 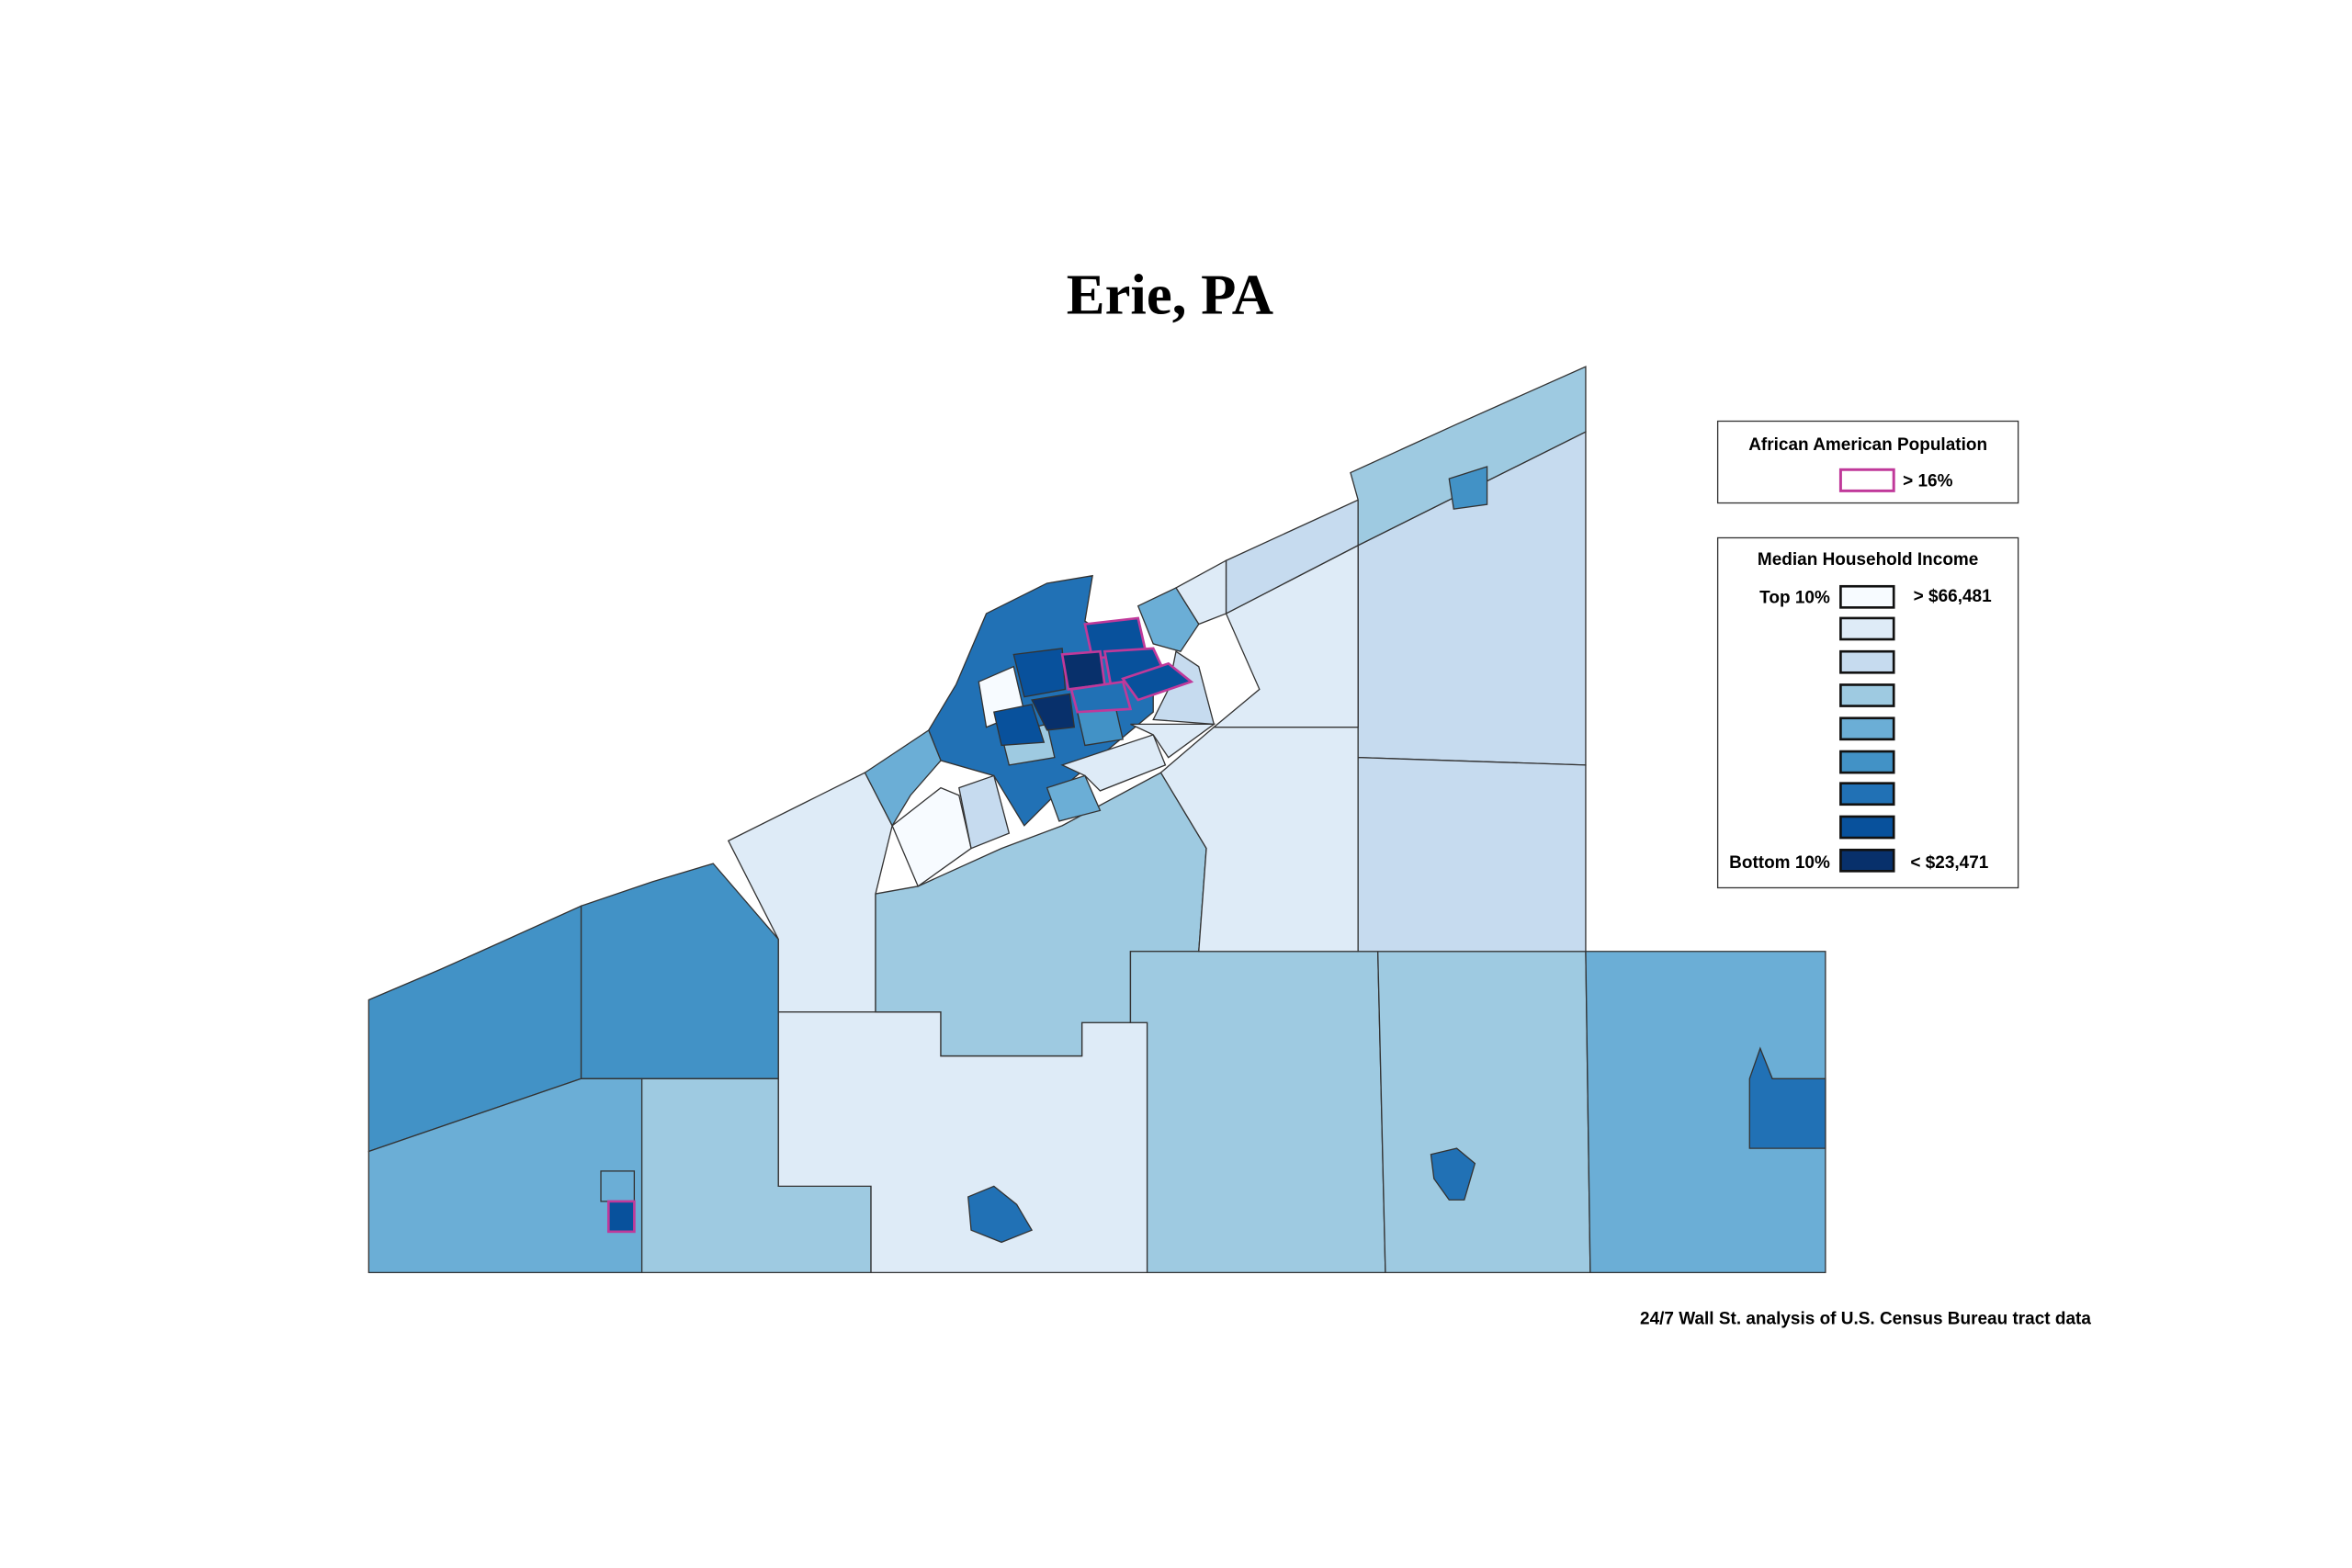 What do you see at coordinates (1927, 481) in the screenshot?
I see `legend-label: > 16%` at bounding box center [1927, 481].